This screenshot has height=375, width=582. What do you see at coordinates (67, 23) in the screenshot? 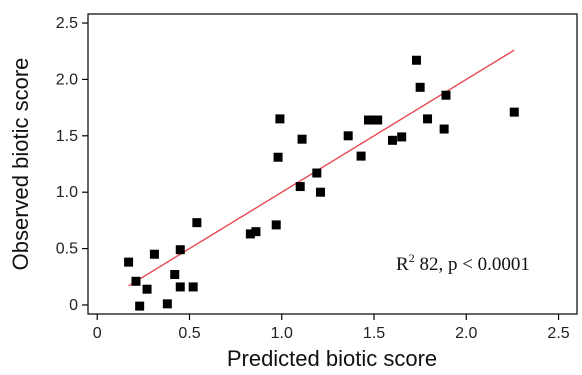
I see `y-tick-label: 2.5` at bounding box center [67, 23].